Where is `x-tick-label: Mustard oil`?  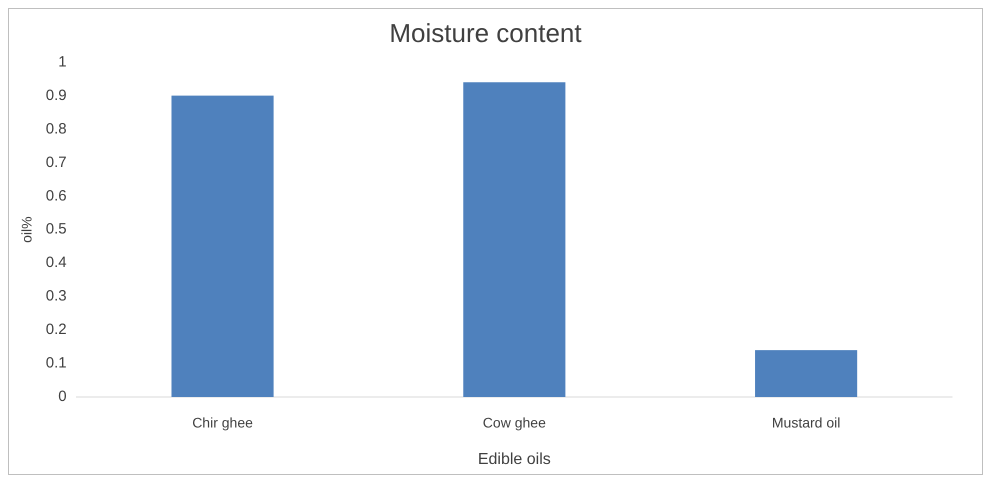
x-tick-label: Mustard oil is located at coordinates (806, 422).